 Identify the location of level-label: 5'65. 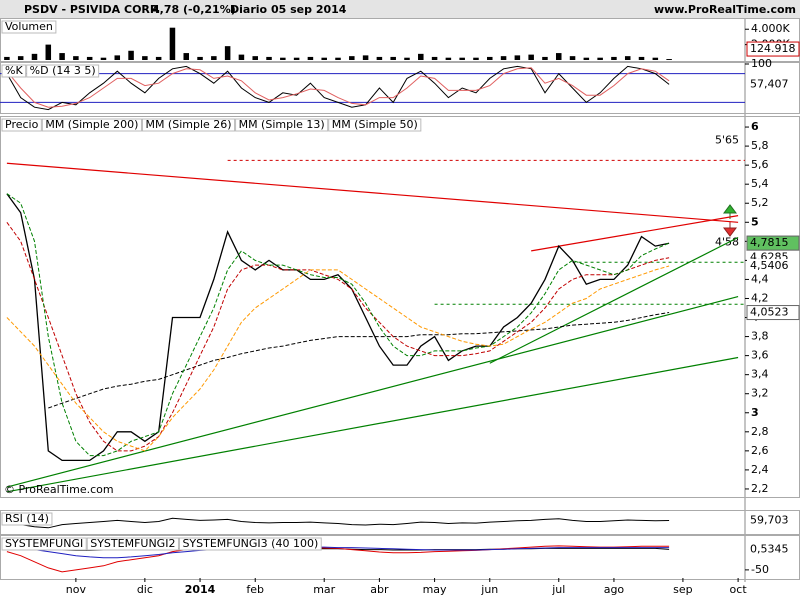
(727, 139).